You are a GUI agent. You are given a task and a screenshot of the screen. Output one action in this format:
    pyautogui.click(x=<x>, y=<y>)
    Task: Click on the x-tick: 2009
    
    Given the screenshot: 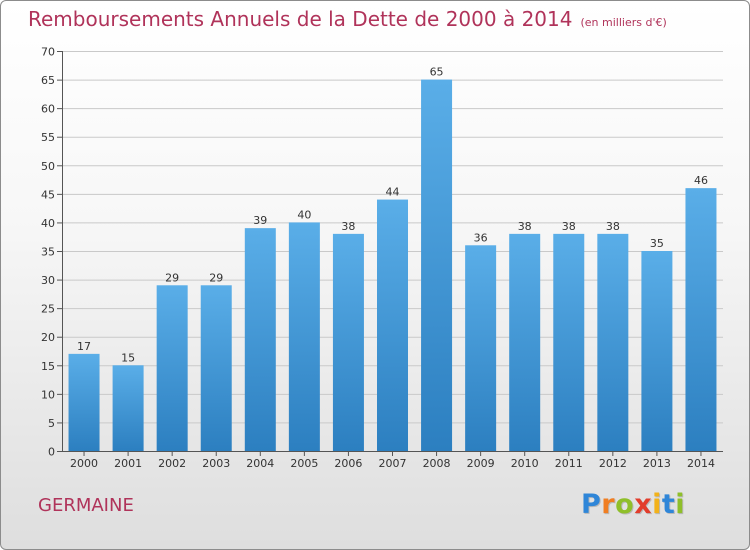 What is the action you would take?
    pyautogui.click(x=481, y=460)
    